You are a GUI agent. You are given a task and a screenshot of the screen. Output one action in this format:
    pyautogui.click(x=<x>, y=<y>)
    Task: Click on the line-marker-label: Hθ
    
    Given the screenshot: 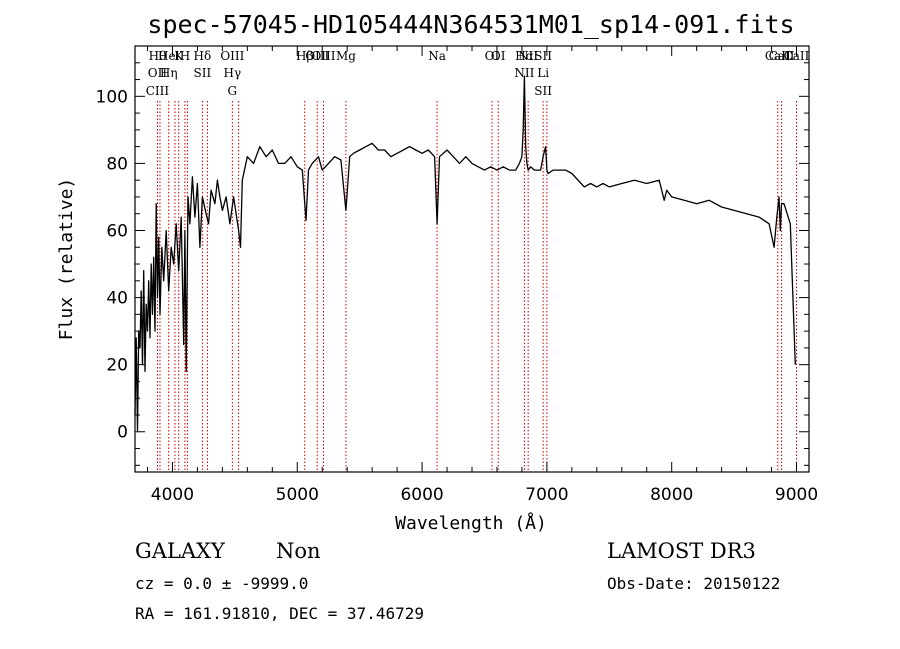 What is the action you would take?
    pyautogui.click(x=158, y=56)
    